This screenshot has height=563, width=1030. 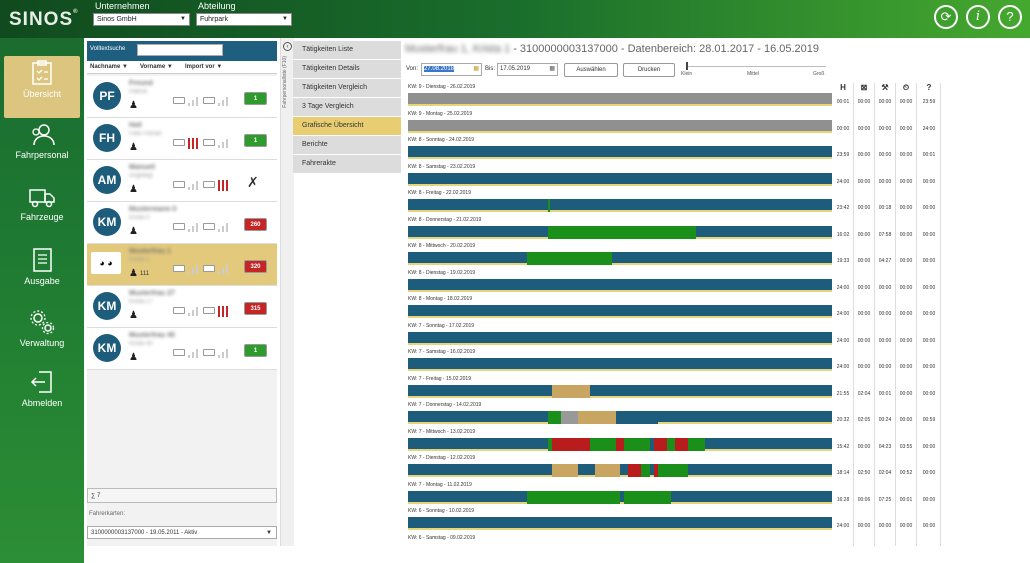 What do you see at coordinates (139, 260) in the screenshot?
I see `driver-firstname: Krista 1` at bounding box center [139, 260].